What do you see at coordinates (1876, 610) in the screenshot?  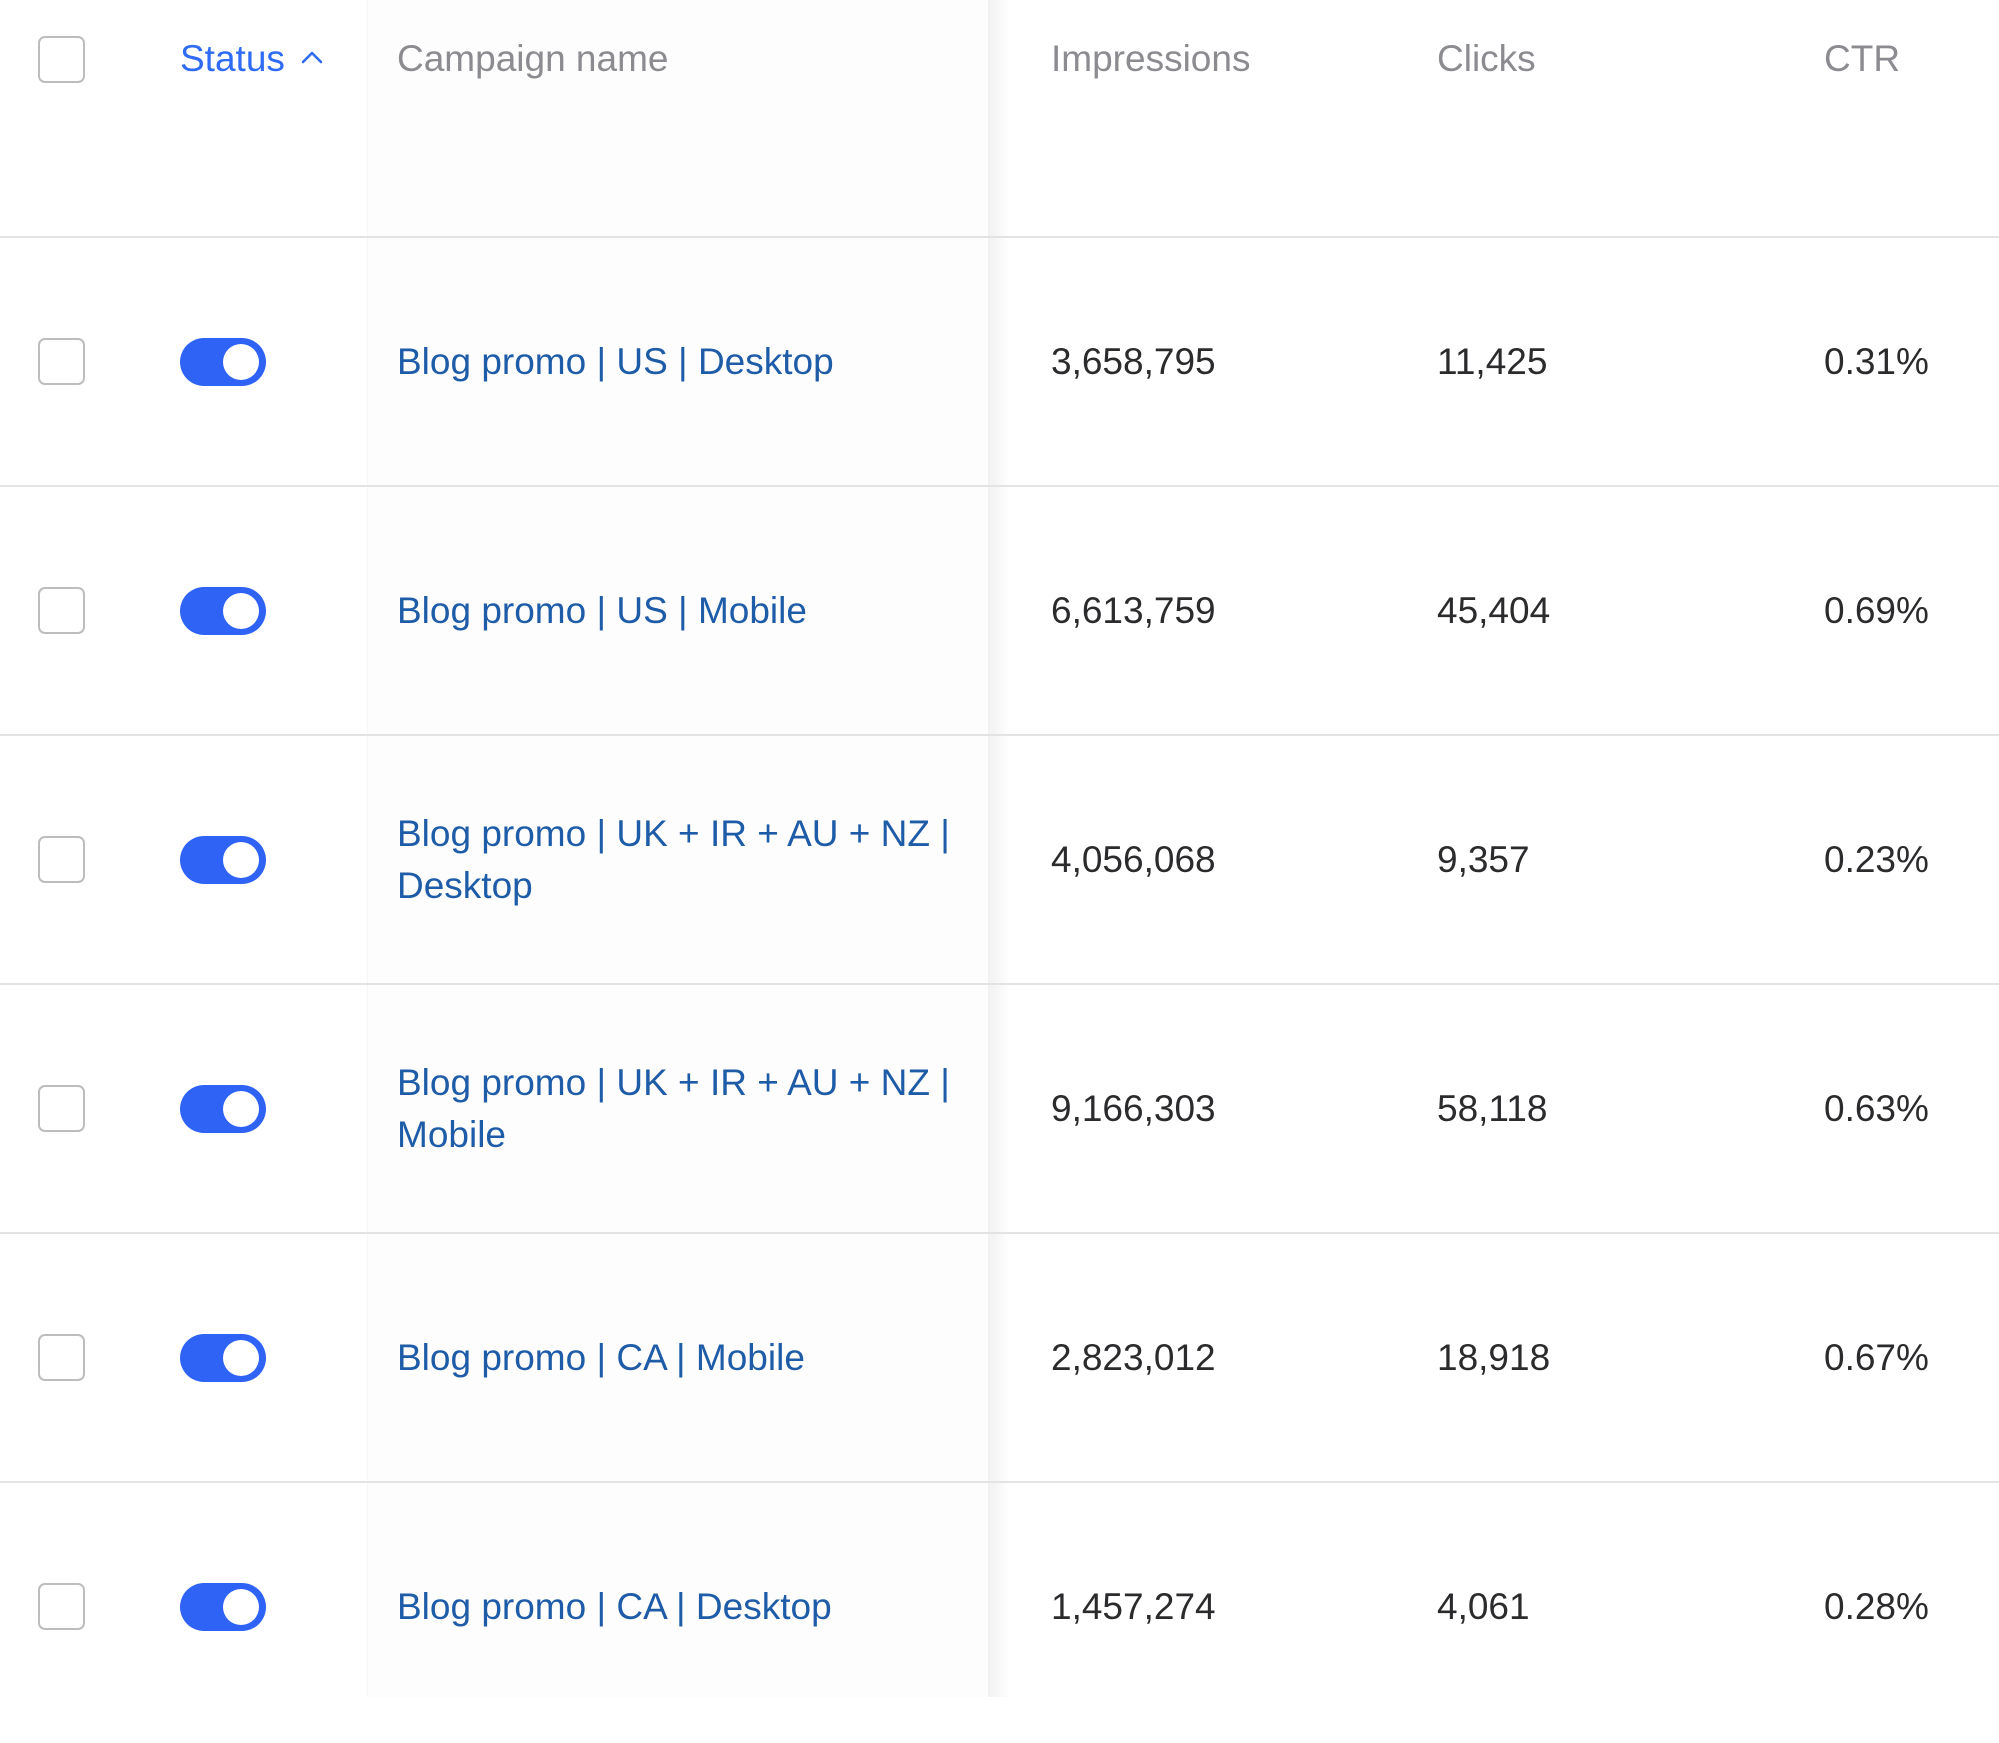 I see `ctr-value: 0.69%` at bounding box center [1876, 610].